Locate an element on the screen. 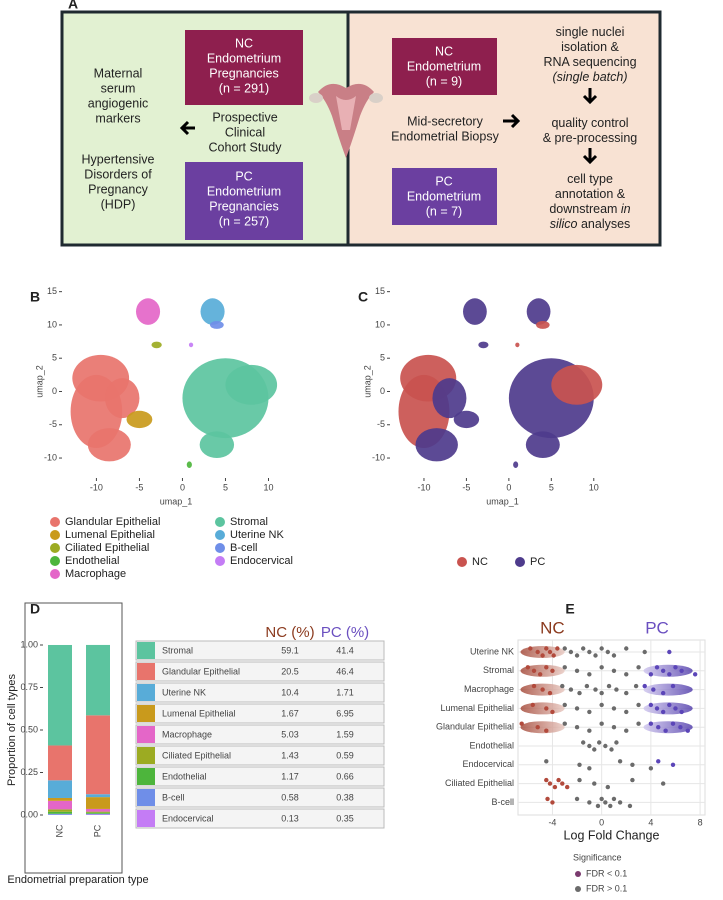  violin is located at coordinates (542, 727).